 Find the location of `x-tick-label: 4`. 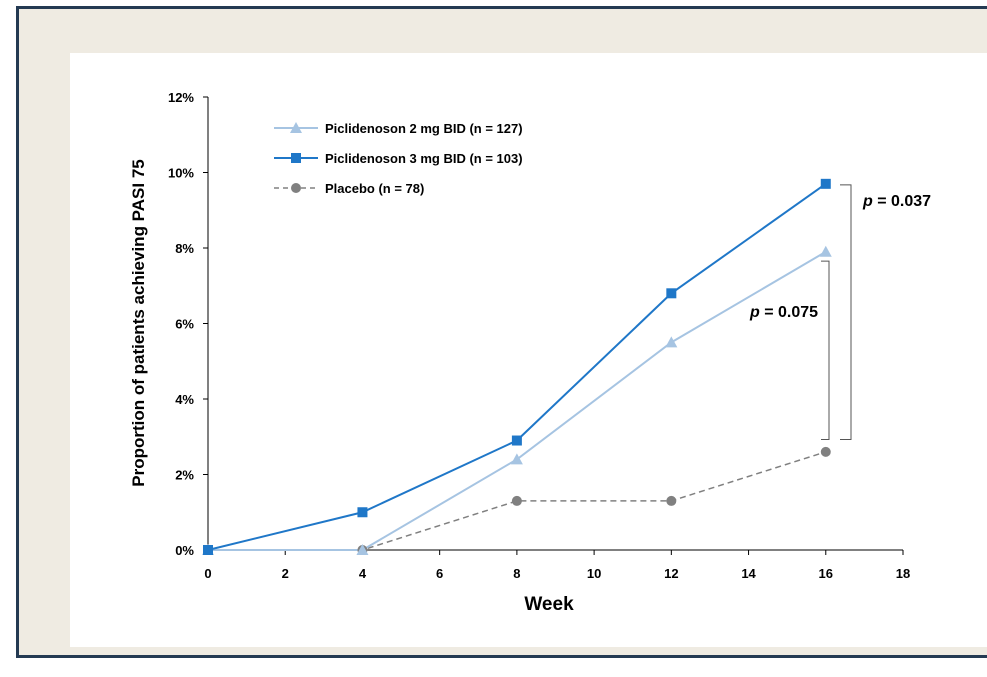

x-tick-label: 4 is located at coordinates (363, 573).